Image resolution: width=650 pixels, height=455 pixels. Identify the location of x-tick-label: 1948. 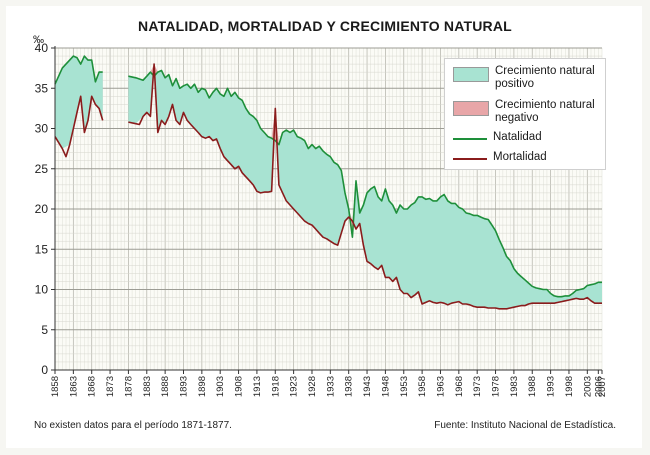
(385, 386).